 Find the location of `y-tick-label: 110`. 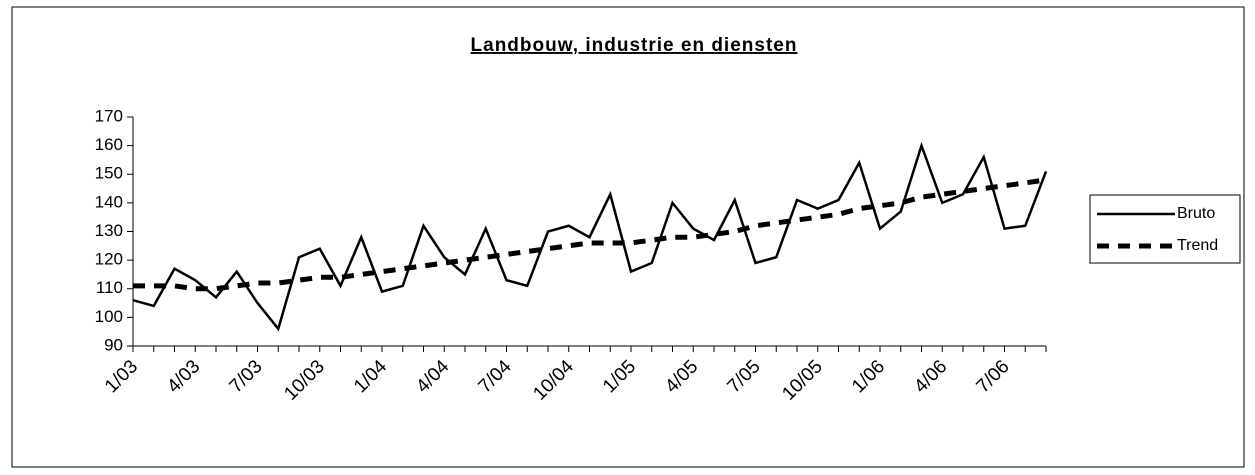

y-tick-label: 110 is located at coordinates (109, 287).